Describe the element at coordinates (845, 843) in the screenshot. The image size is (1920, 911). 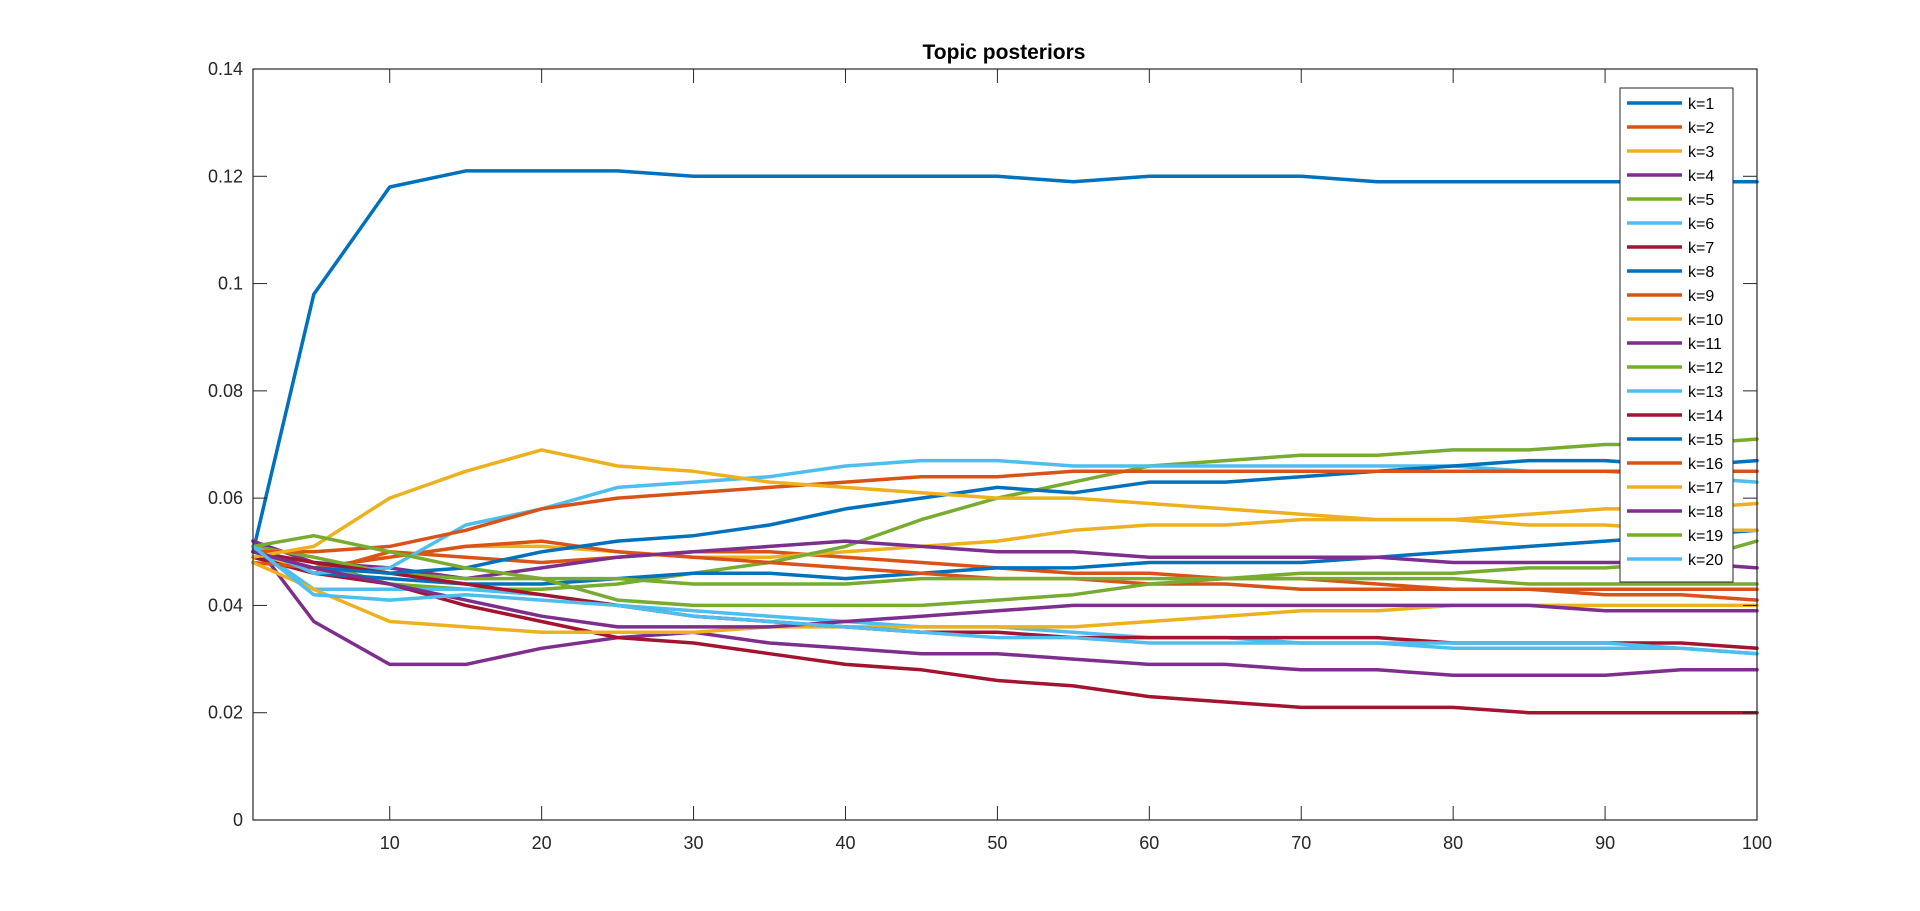
I see `x-tick-label: 40` at that location.